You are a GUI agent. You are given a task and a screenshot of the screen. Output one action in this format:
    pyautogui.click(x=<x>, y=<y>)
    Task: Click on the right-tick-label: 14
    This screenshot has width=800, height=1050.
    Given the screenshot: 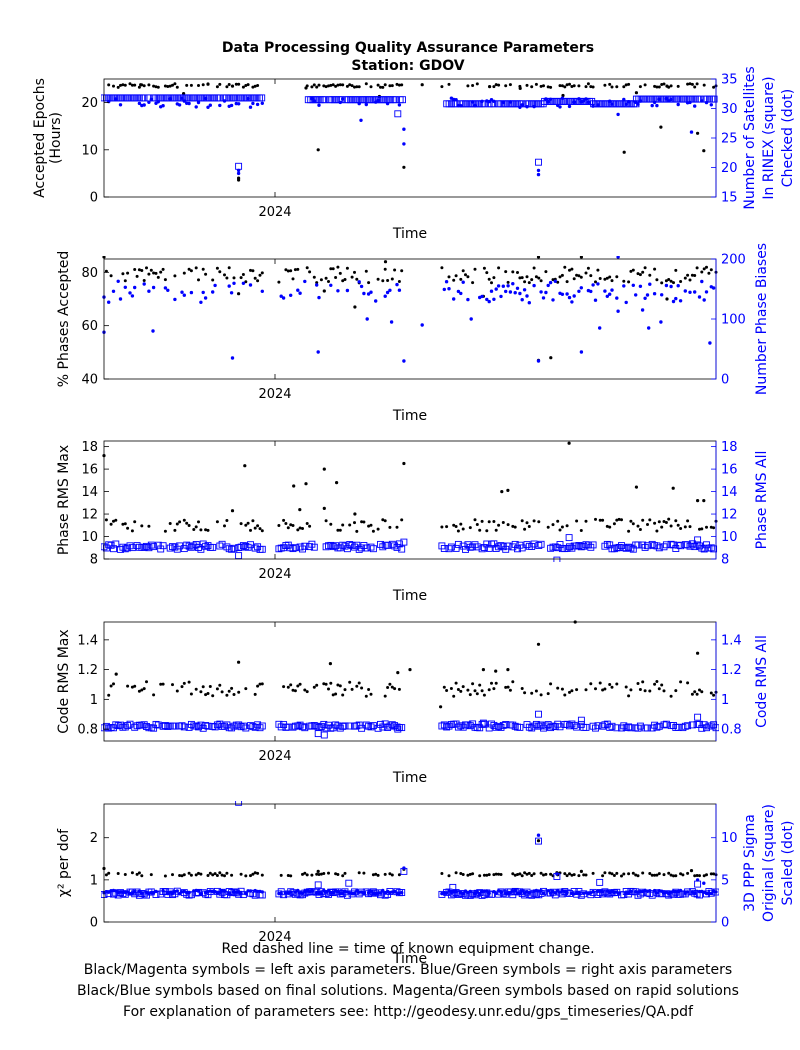 What is the action you would take?
    pyautogui.click(x=729, y=492)
    